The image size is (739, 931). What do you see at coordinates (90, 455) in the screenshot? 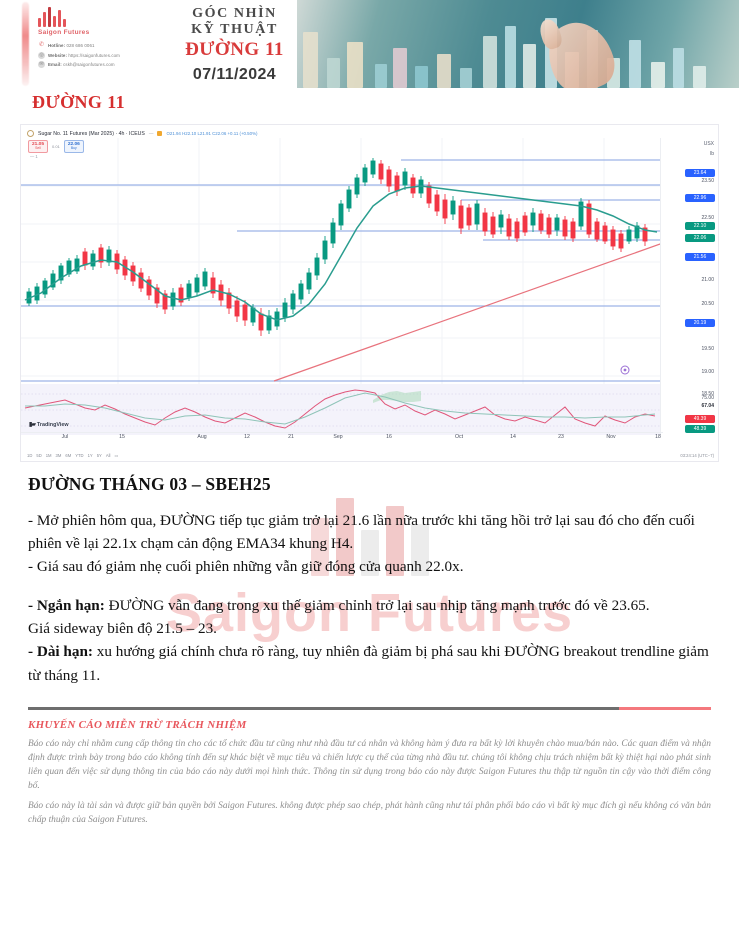
I see `timeframe-1y: 1Y` at bounding box center [90, 455].